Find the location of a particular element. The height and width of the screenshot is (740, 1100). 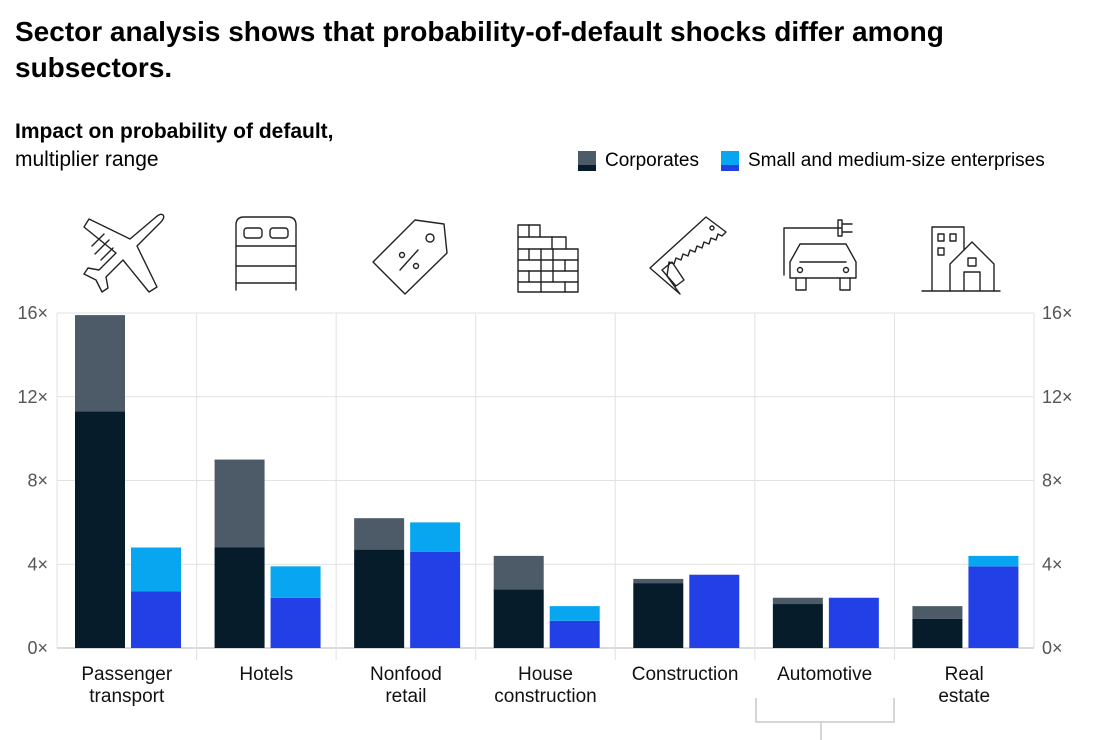

brick-wall-icon is located at coordinates (548, 258).